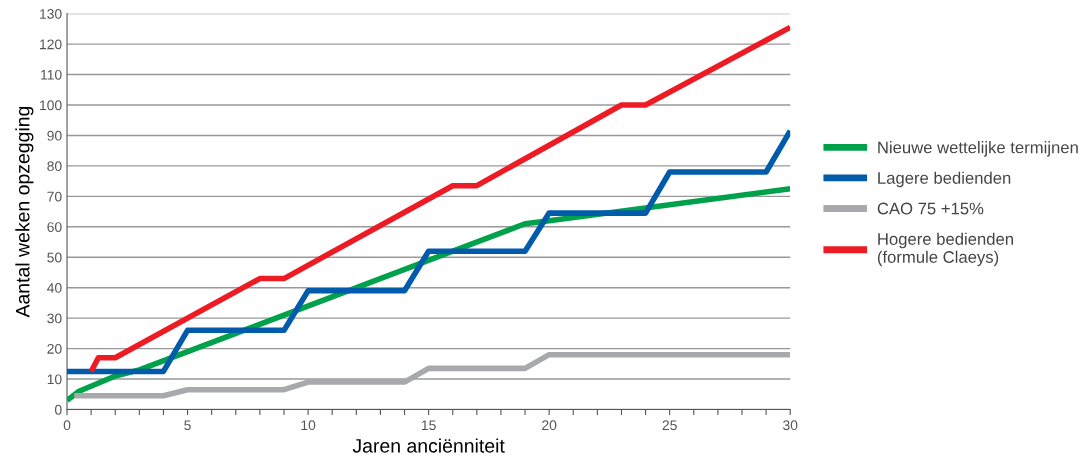 Image resolution: width=1081 pixels, height=455 pixels. What do you see at coordinates (54, 166) in the screenshot?
I see `y-tick-label: 80` at bounding box center [54, 166].